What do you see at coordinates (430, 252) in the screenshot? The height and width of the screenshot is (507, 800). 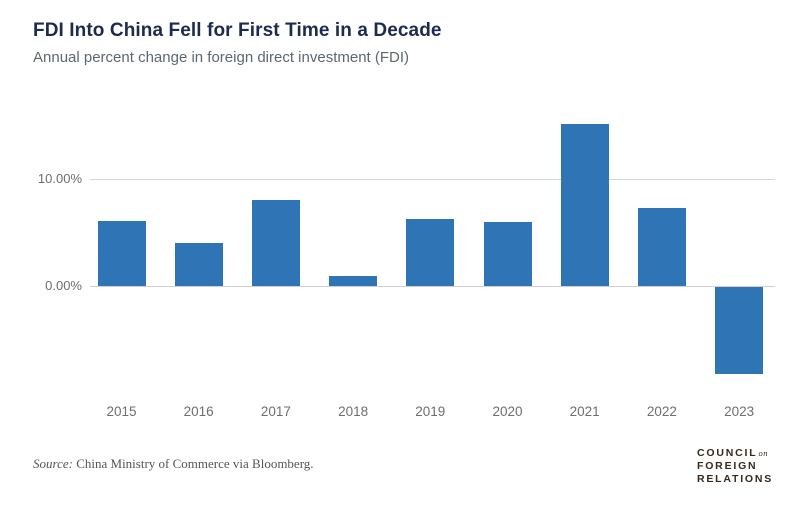 I see `bar-2019` at bounding box center [430, 252].